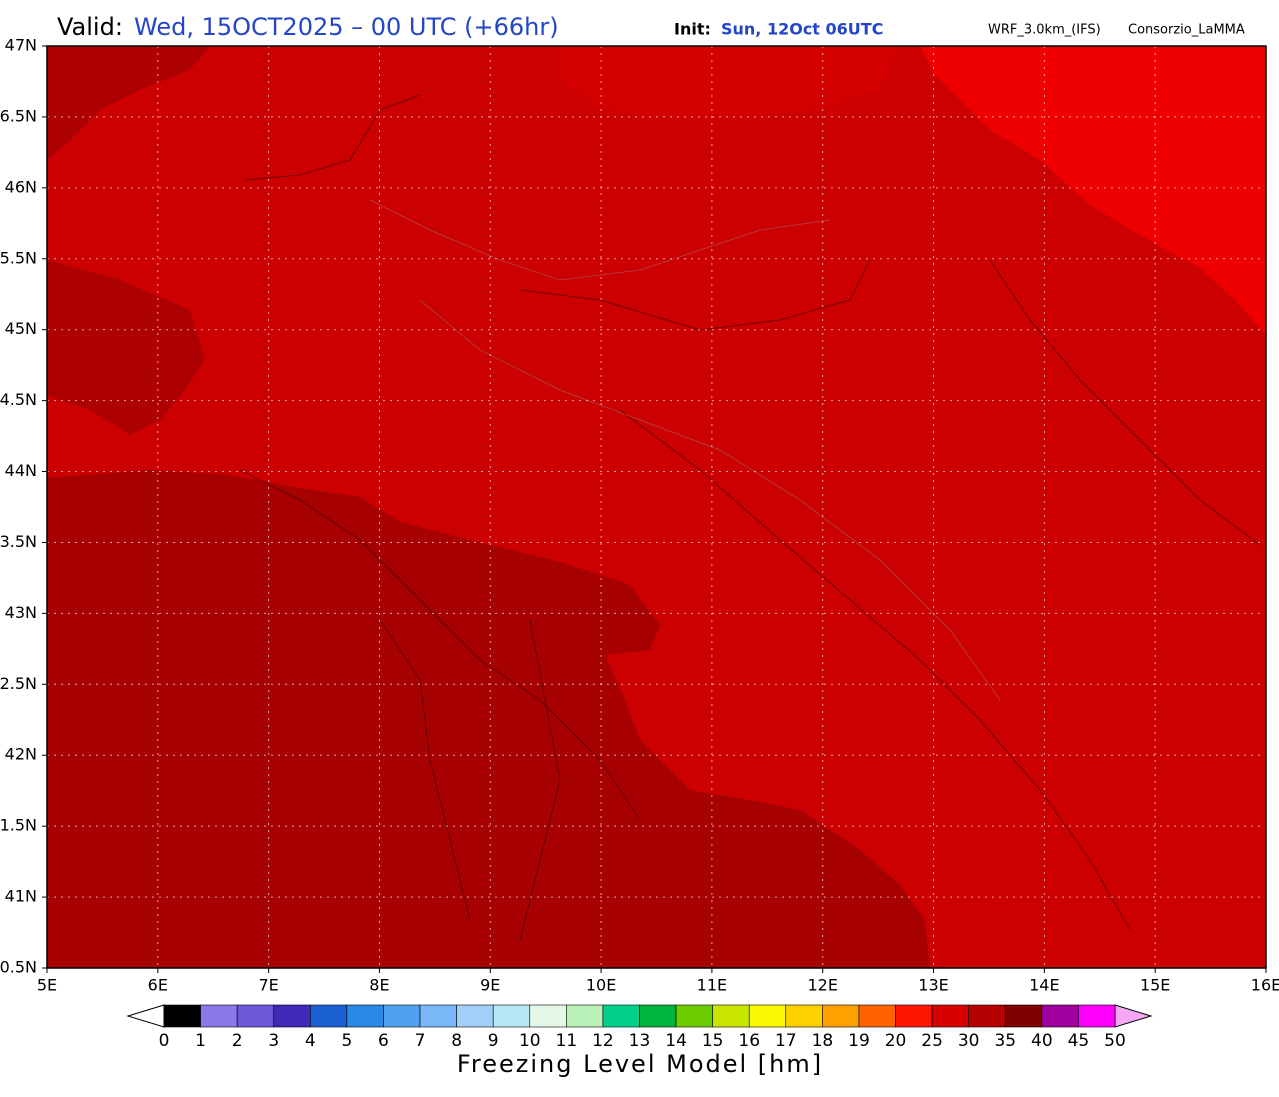 The width and height of the screenshot is (1279, 1097). What do you see at coordinates (21, 896) in the screenshot?
I see `lat-tick-label: 41N` at bounding box center [21, 896].